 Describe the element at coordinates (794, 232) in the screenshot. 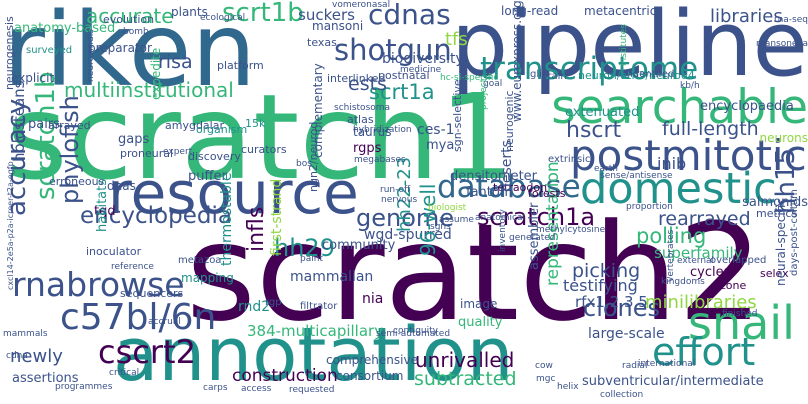

I see `word-days-post-coitum: days-post-coitum` at that location.